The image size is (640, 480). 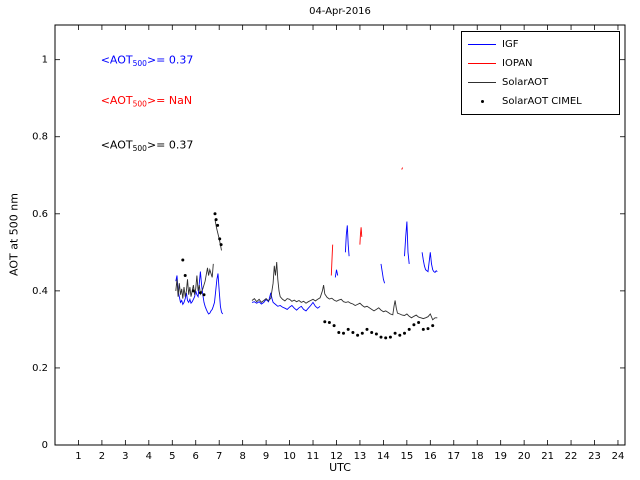 What do you see at coordinates (482, 44) in the screenshot?
I see `igf-line-sample` at bounding box center [482, 44].